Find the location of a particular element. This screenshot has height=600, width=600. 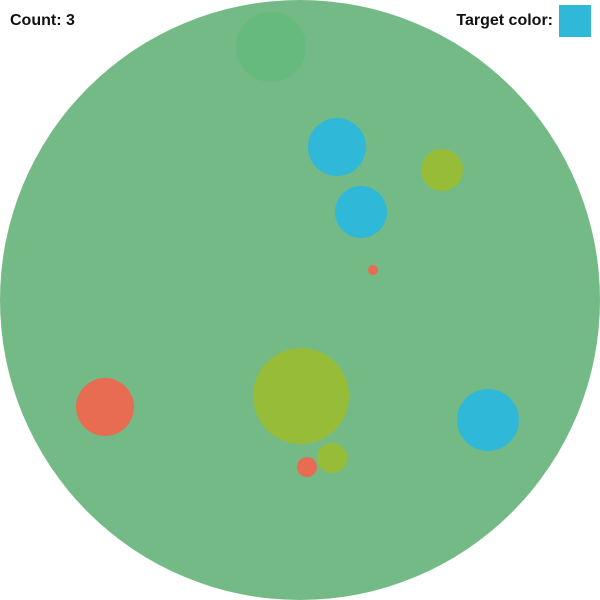

ball-lime-small-bottom is located at coordinates (332, 458).